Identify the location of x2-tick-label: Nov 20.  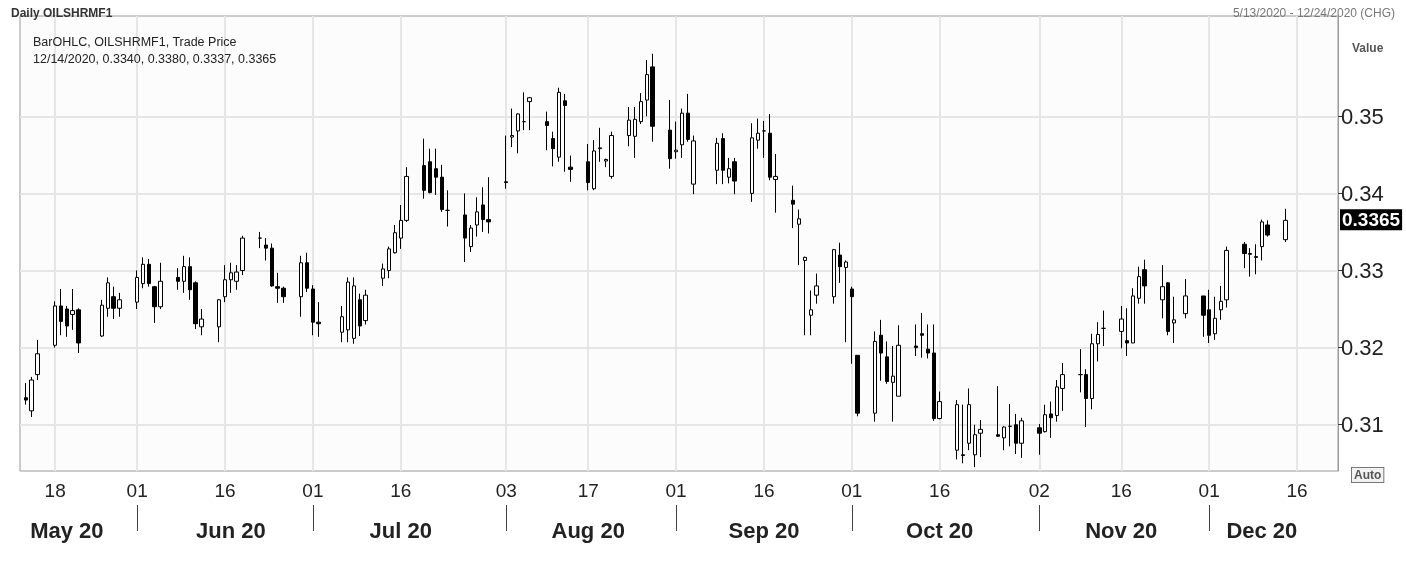
(1121, 530).